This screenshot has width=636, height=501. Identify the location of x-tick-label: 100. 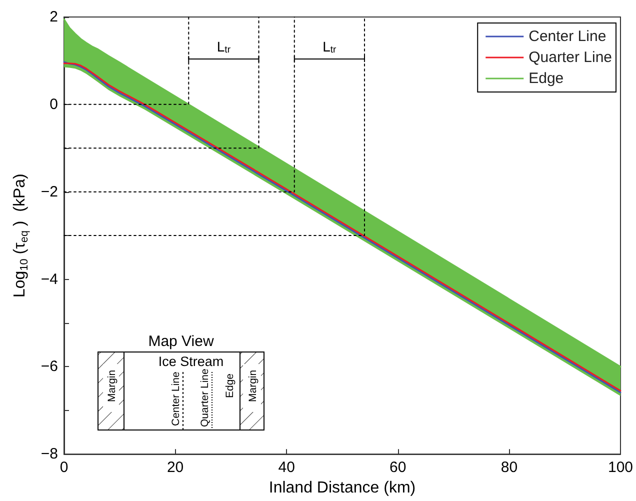
(620, 467).